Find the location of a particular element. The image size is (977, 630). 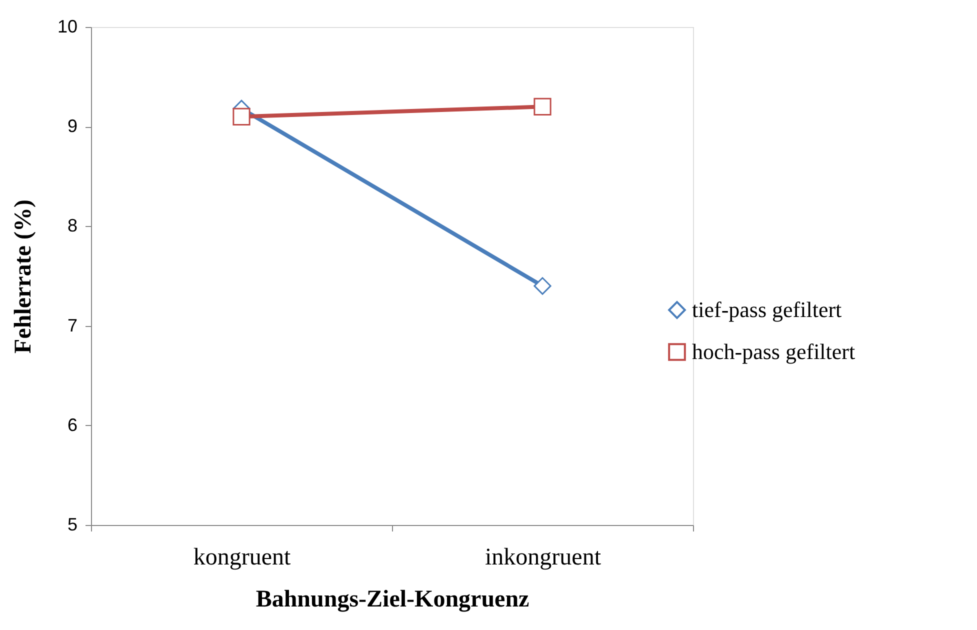

y-tick-label: 10 is located at coordinates (67, 26).